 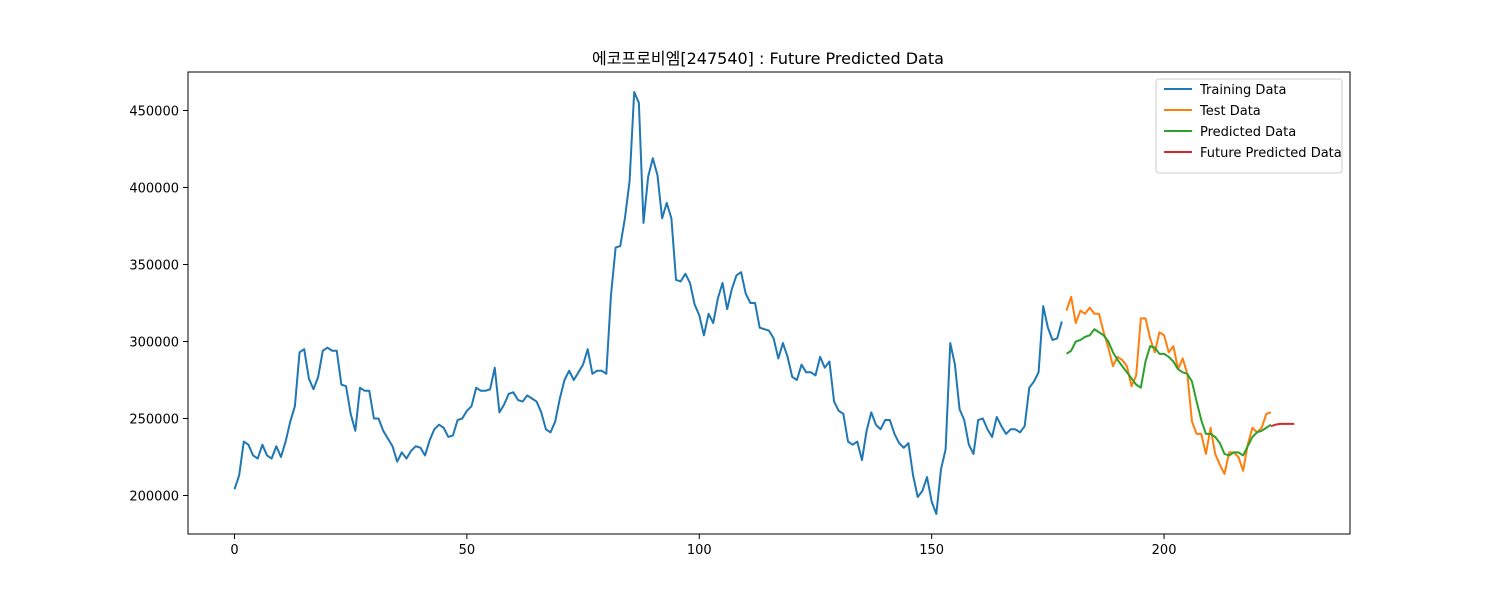 I want to click on x-axis: 0 50 100 150 200, so click(x=703, y=546).